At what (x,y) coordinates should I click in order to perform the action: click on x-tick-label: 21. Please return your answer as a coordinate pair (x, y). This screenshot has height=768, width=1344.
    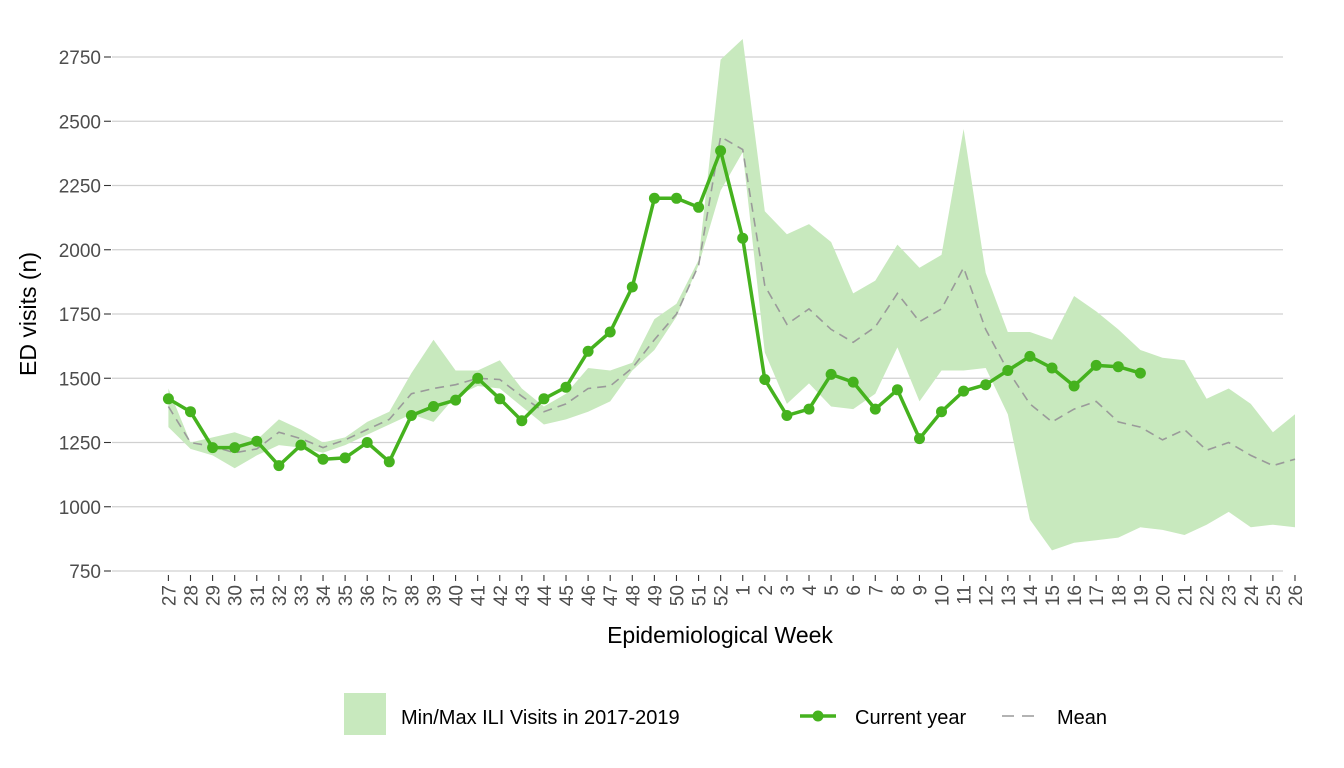
    Looking at the image, I should click on (1186, 595).